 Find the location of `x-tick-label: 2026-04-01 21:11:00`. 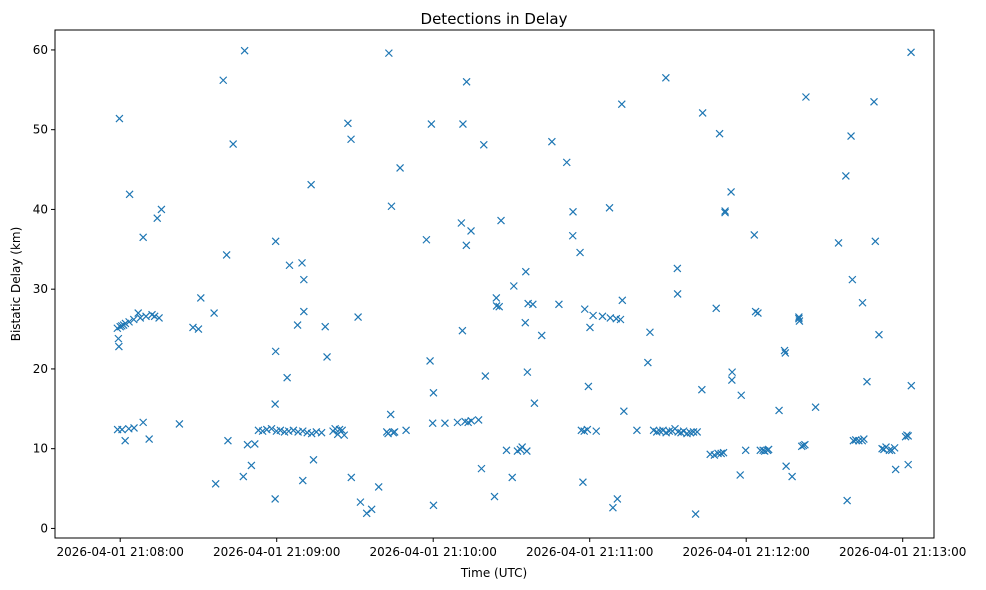

x-tick-label: 2026-04-01 21:11:00 is located at coordinates (589, 552).